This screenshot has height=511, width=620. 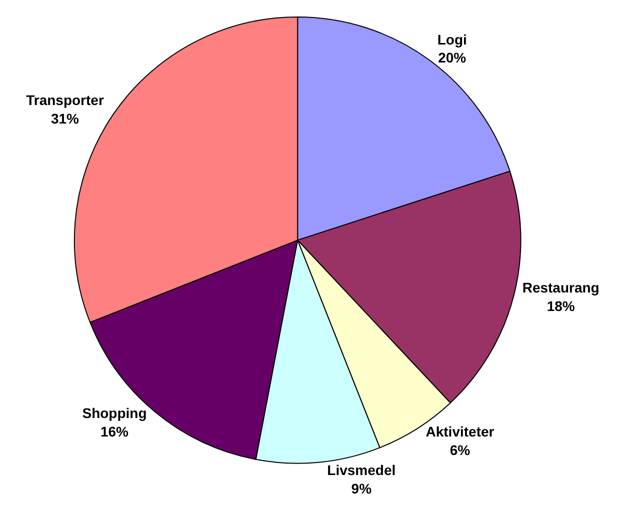 What do you see at coordinates (65, 118) in the screenshot?
I see `data-label: 31%` at bounding box center [65, 118].